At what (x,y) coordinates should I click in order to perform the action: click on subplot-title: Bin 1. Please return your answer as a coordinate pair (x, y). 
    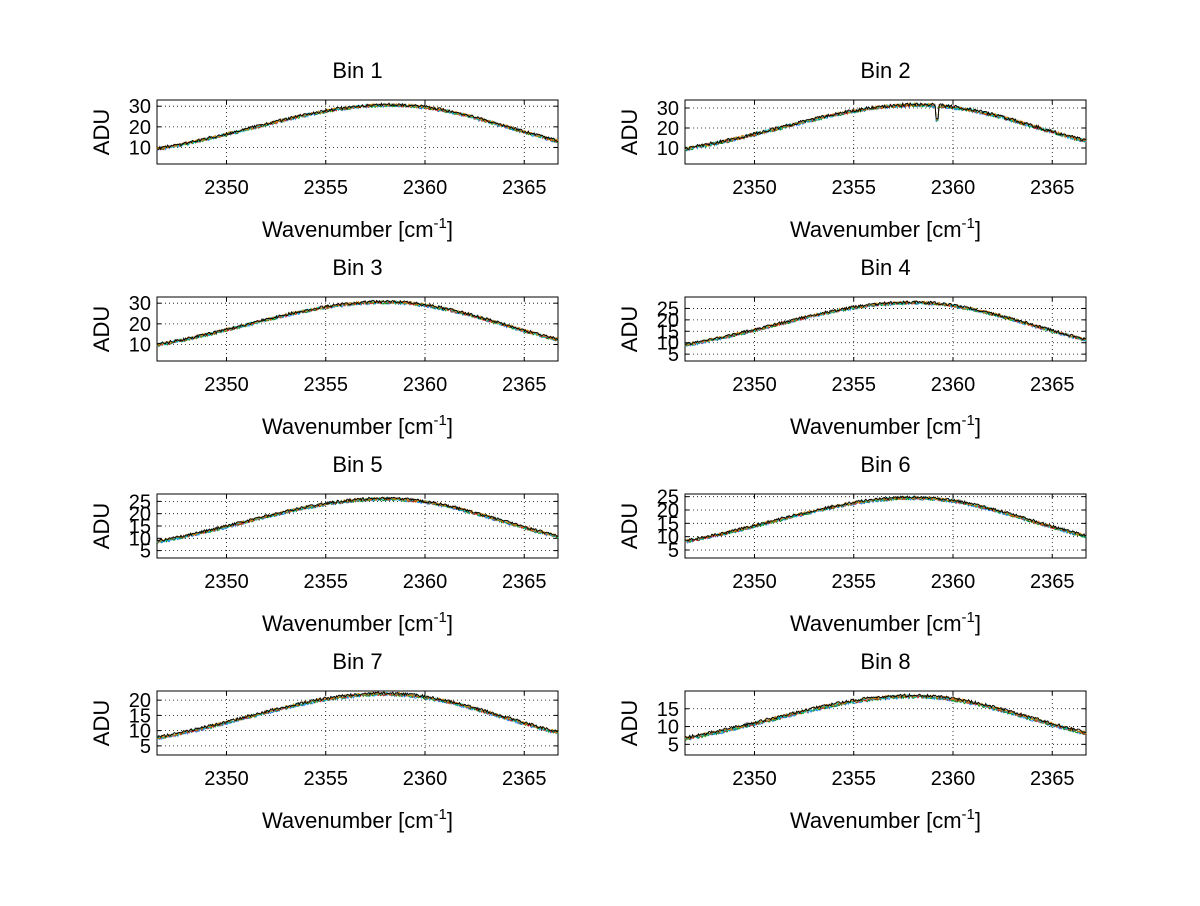
    Looking at the image, I should click on (357, 70).